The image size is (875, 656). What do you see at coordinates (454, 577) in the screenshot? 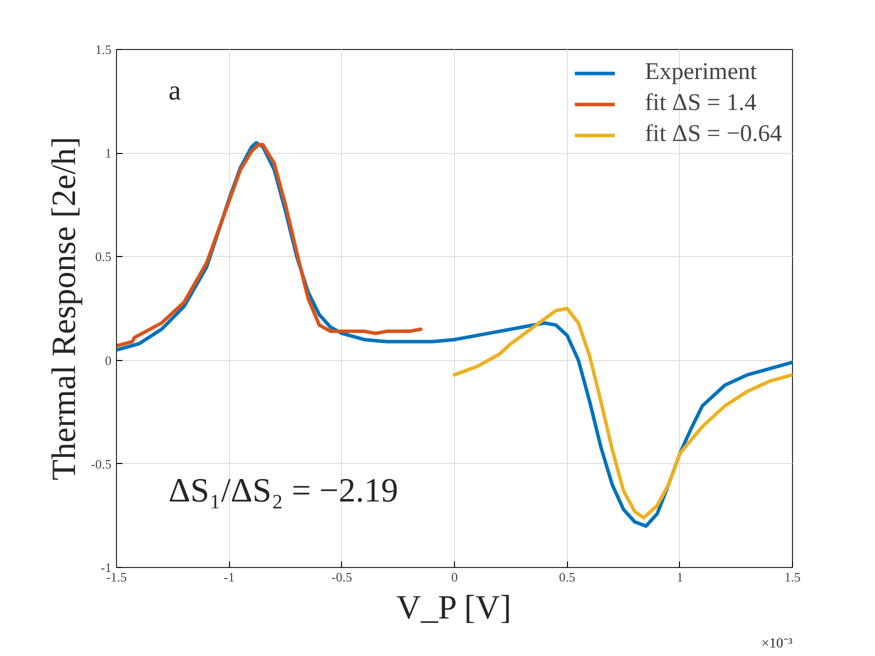
I see `x-tick-label: 0` at bounding box center [454, 577].